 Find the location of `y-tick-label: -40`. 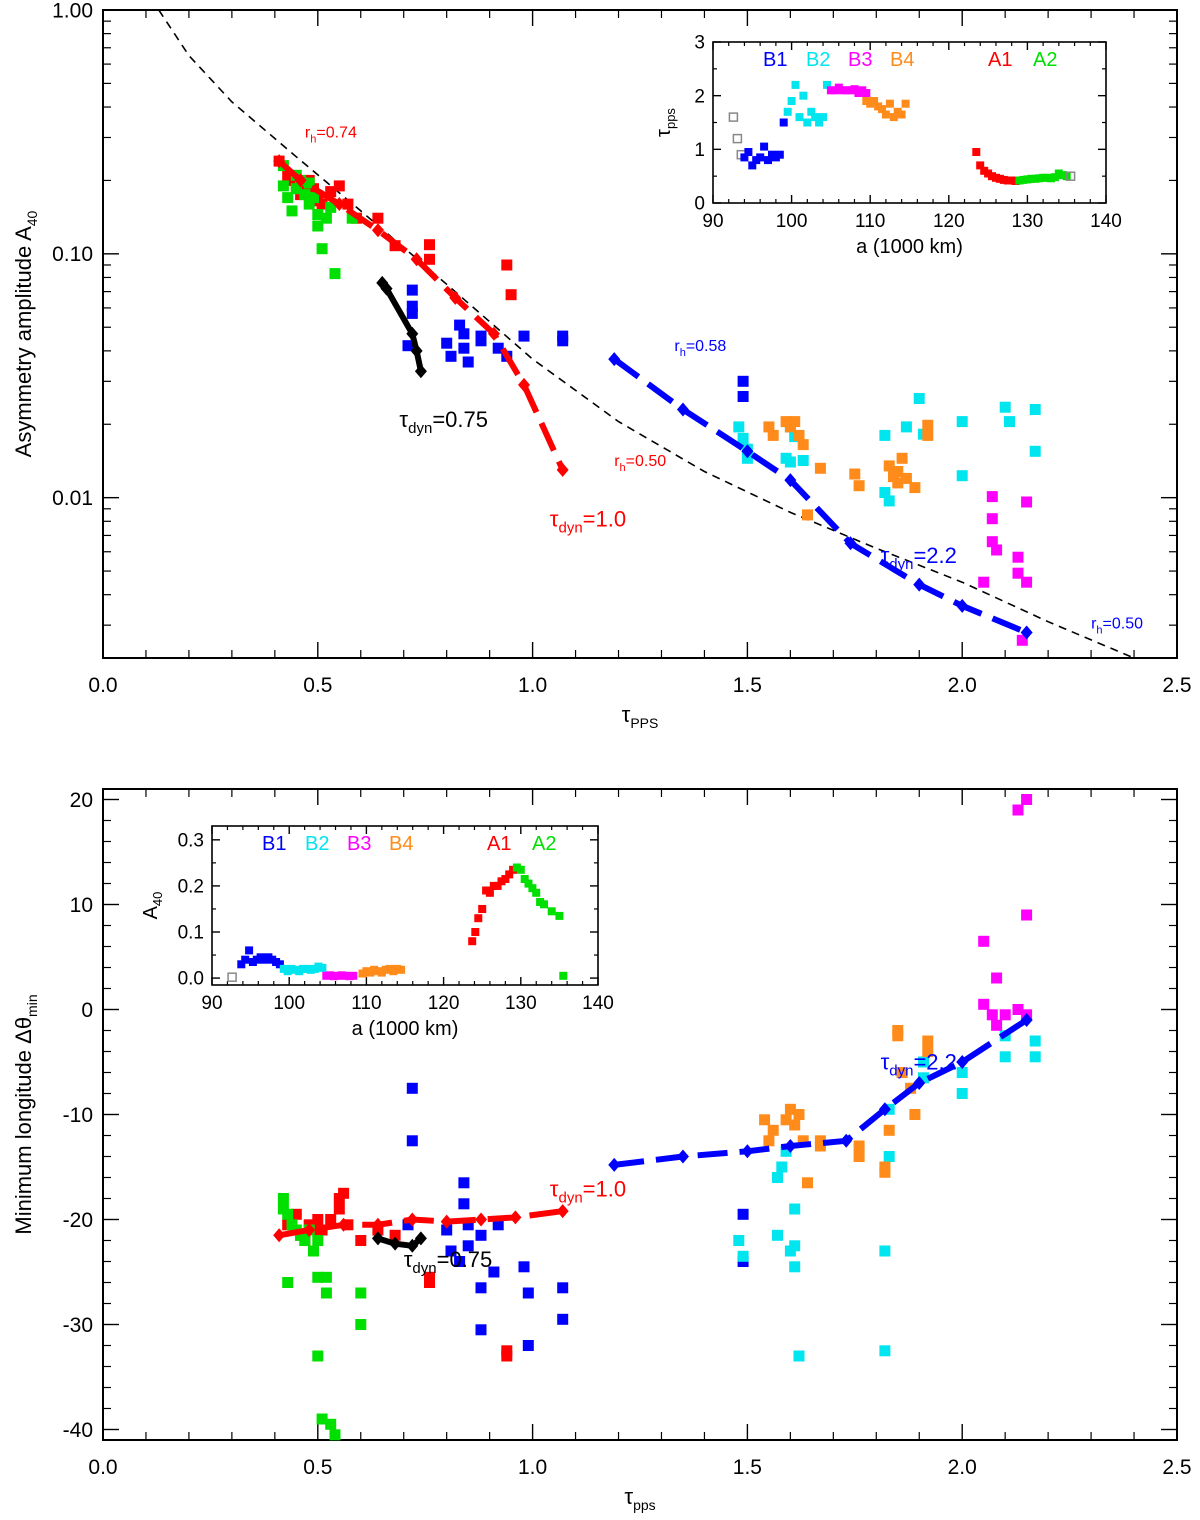

y-tick-label: -40 is located at coordinates (78, 1430).